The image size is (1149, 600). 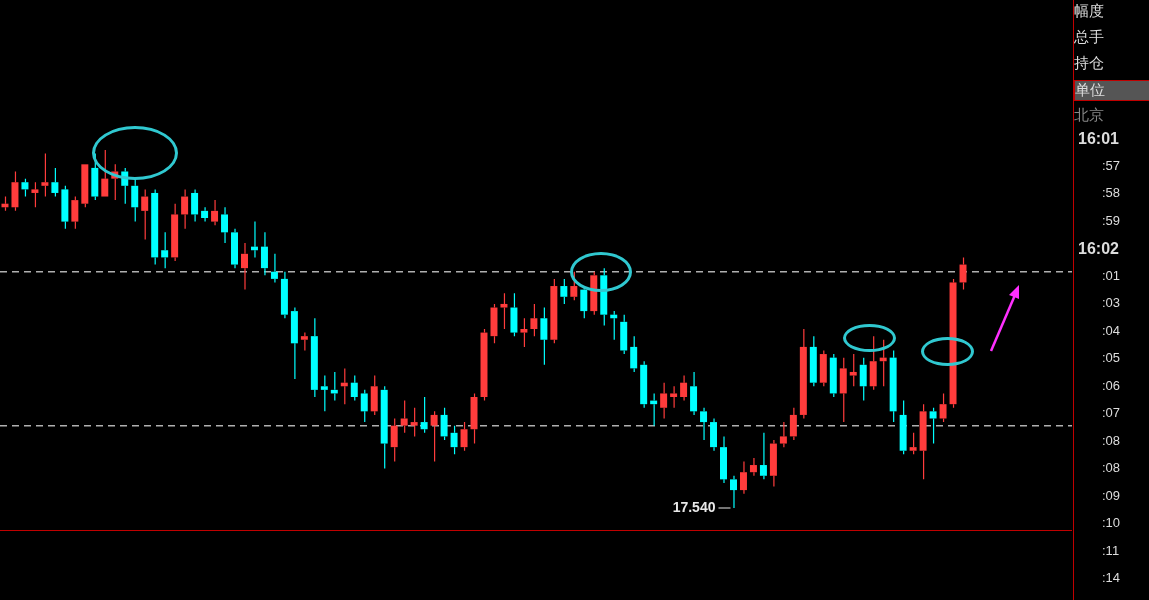 I want to click on text: :01, so click(x=1111, y=275).